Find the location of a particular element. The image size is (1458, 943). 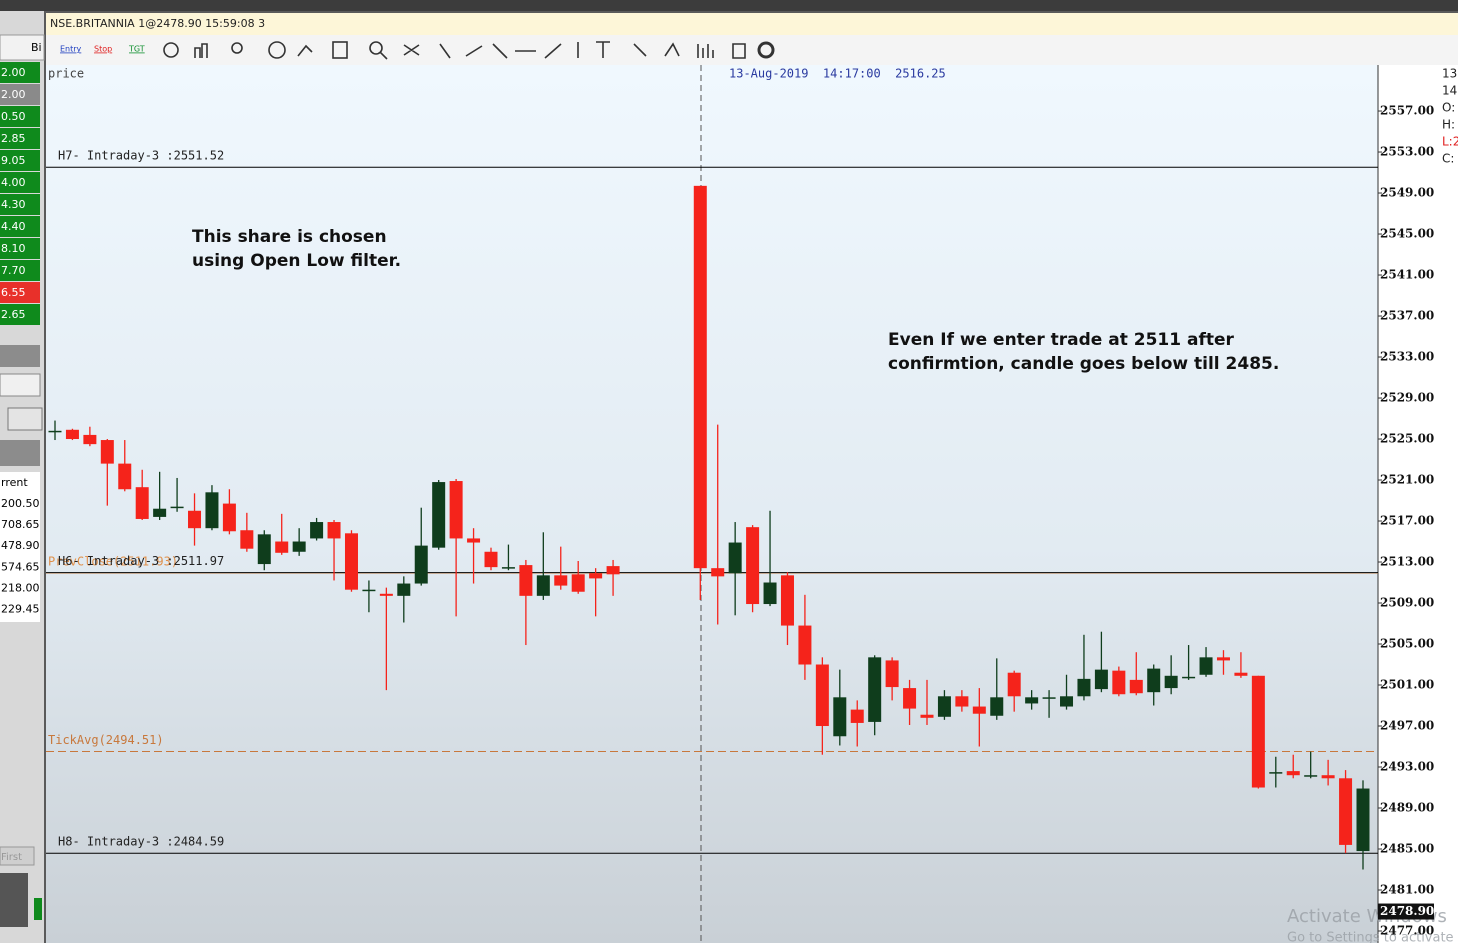

toolbar-icons is located at coordinates (469, 50).